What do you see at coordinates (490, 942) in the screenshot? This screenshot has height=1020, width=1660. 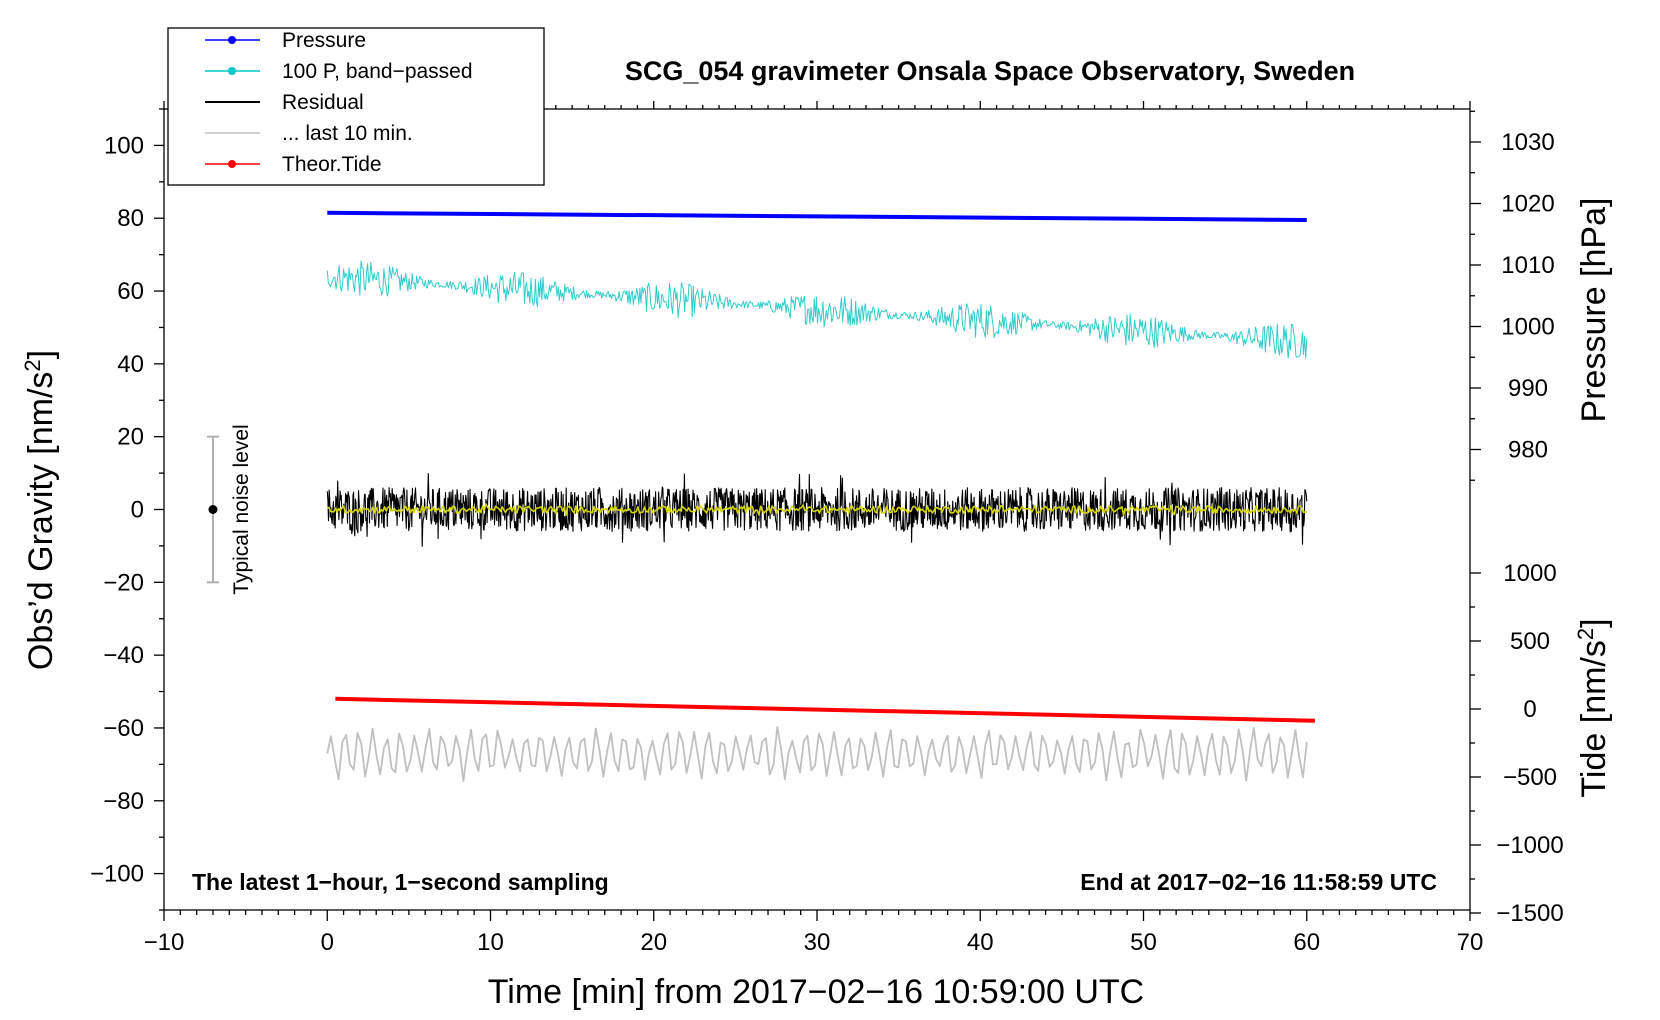 I see `x-tick-label: 10` at bounding box center [490, 942].